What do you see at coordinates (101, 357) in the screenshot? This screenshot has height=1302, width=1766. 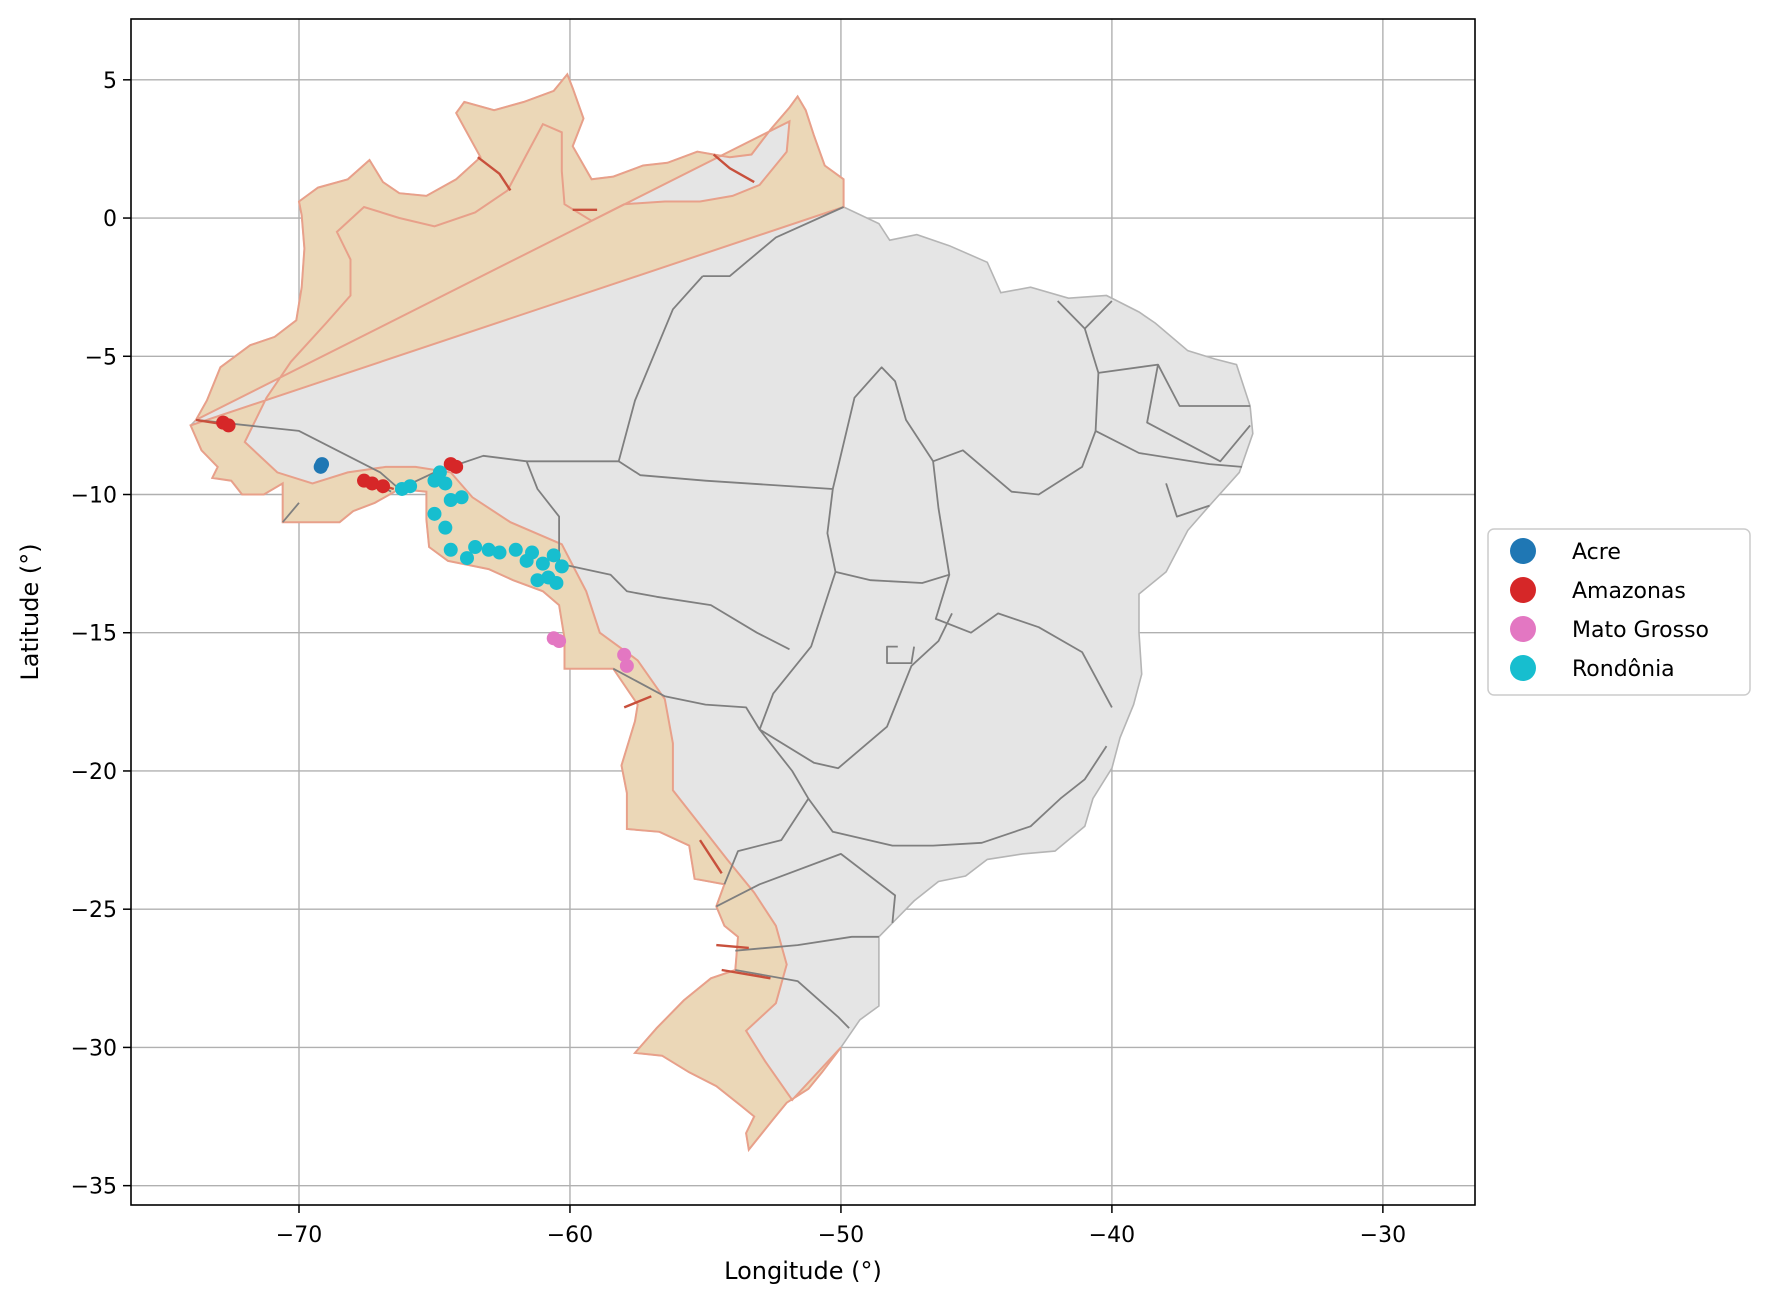 I see `y-tick-label: −5` at bounding box center [101, 357].